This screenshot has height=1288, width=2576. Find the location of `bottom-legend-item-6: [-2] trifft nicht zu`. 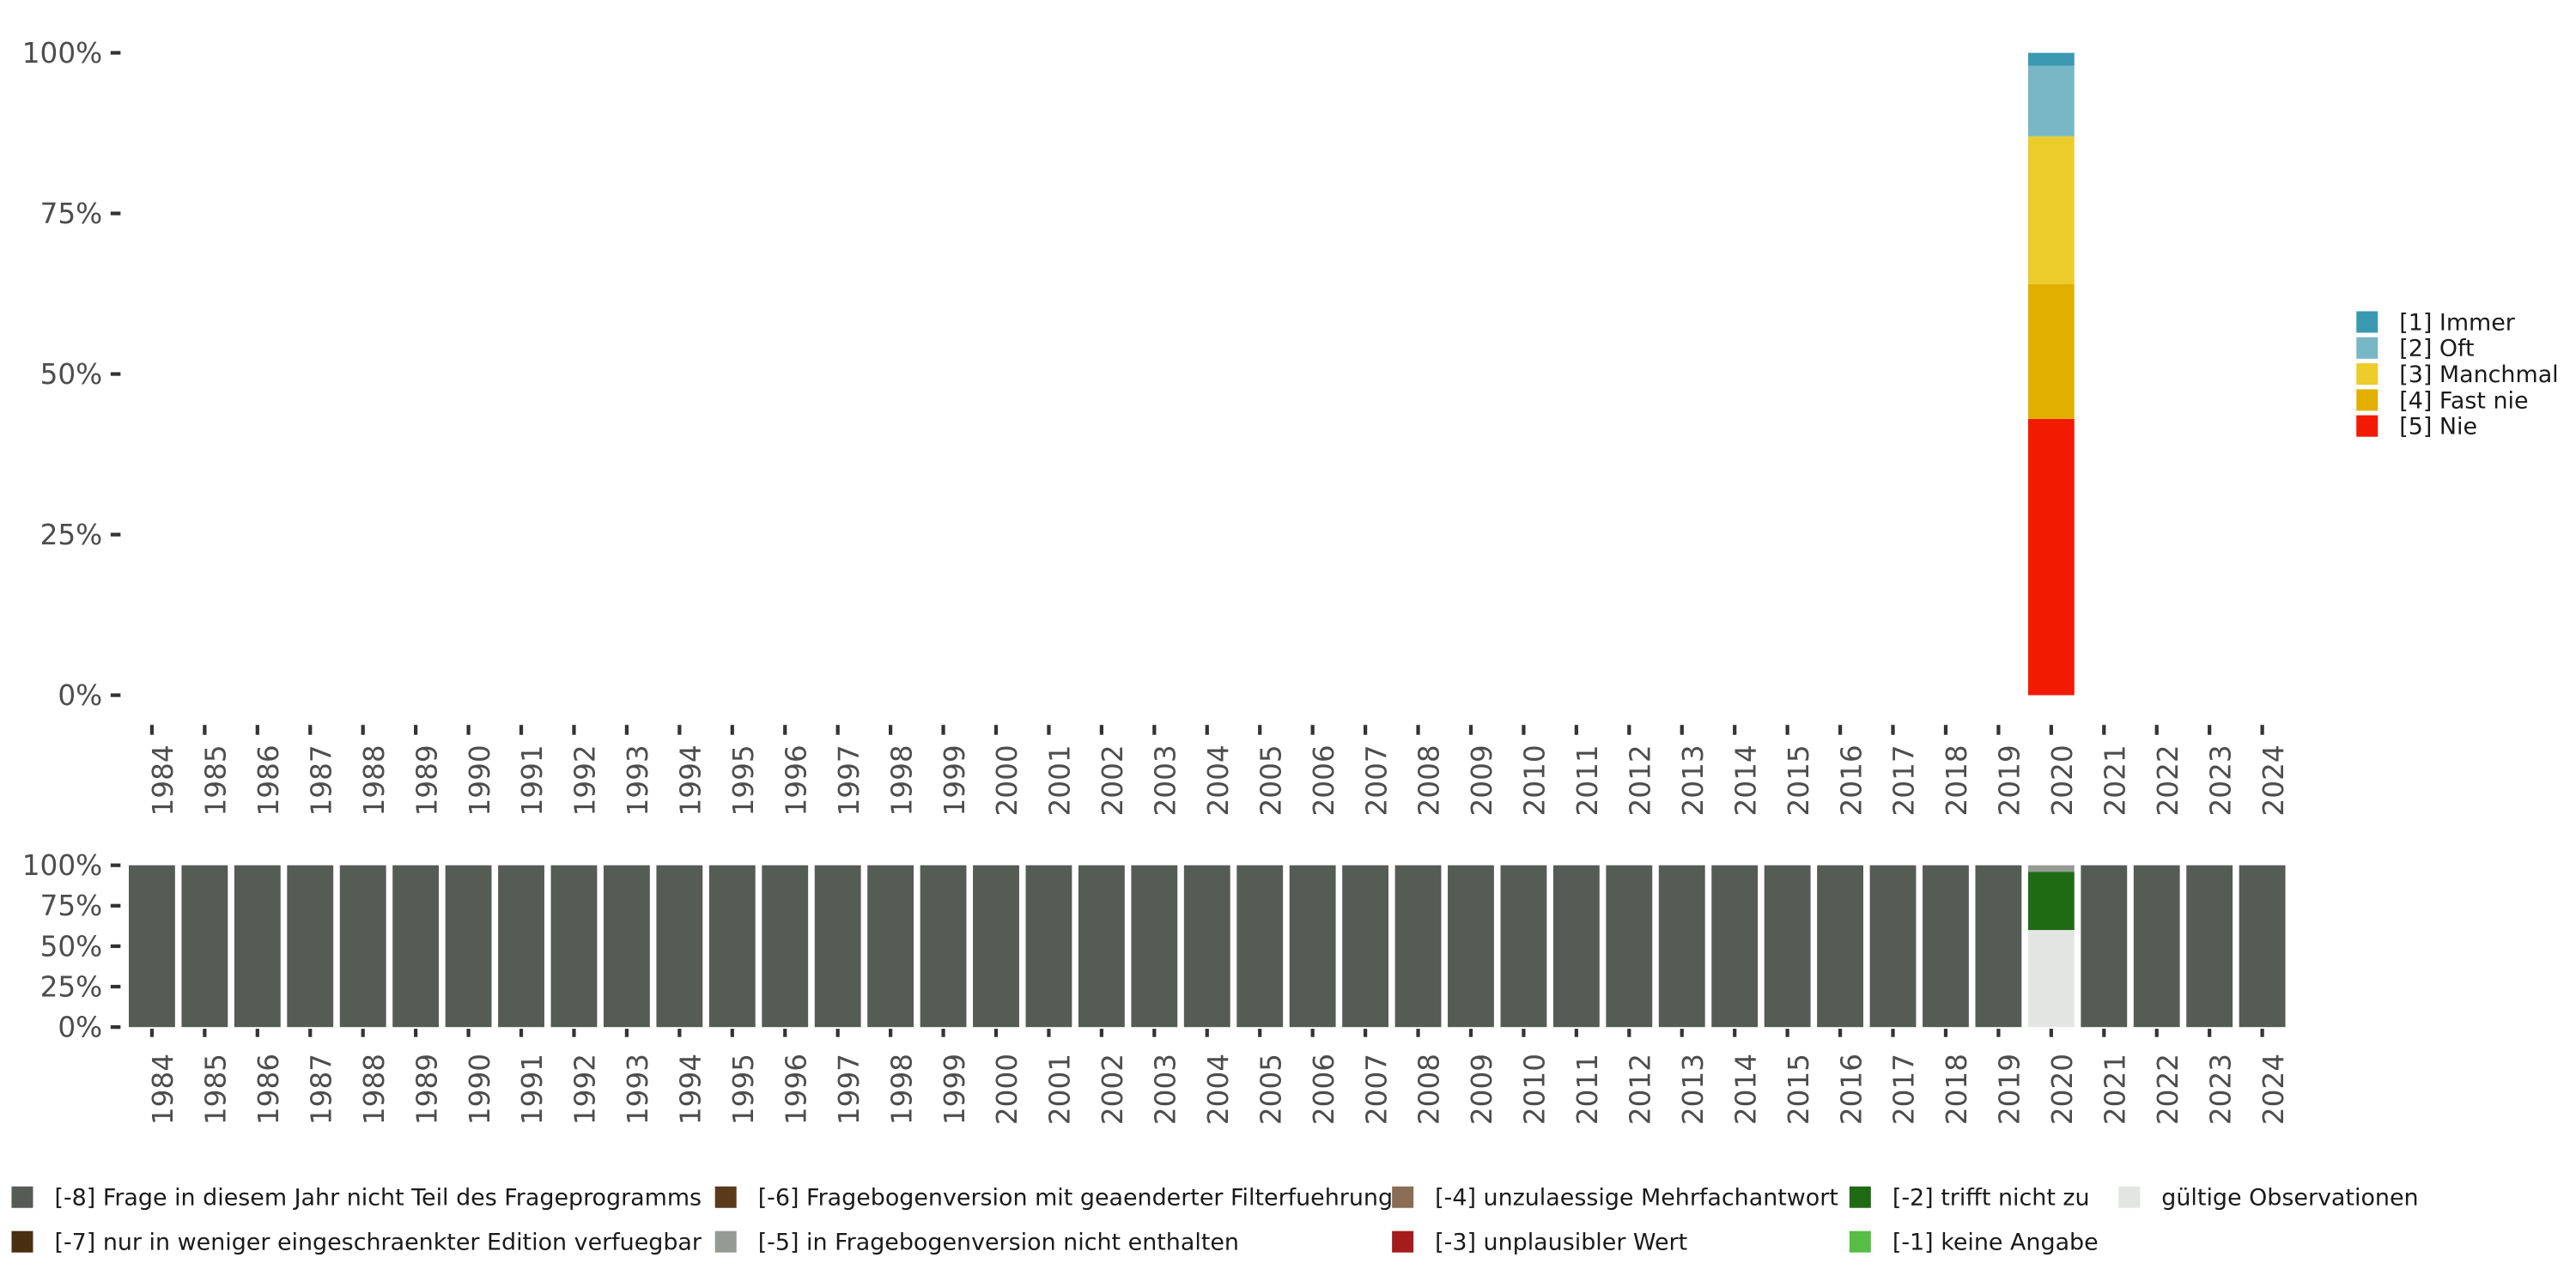

bottom-legend-item-6: [-2] trifft nicht zu is located at coordinates (1969, 1199).